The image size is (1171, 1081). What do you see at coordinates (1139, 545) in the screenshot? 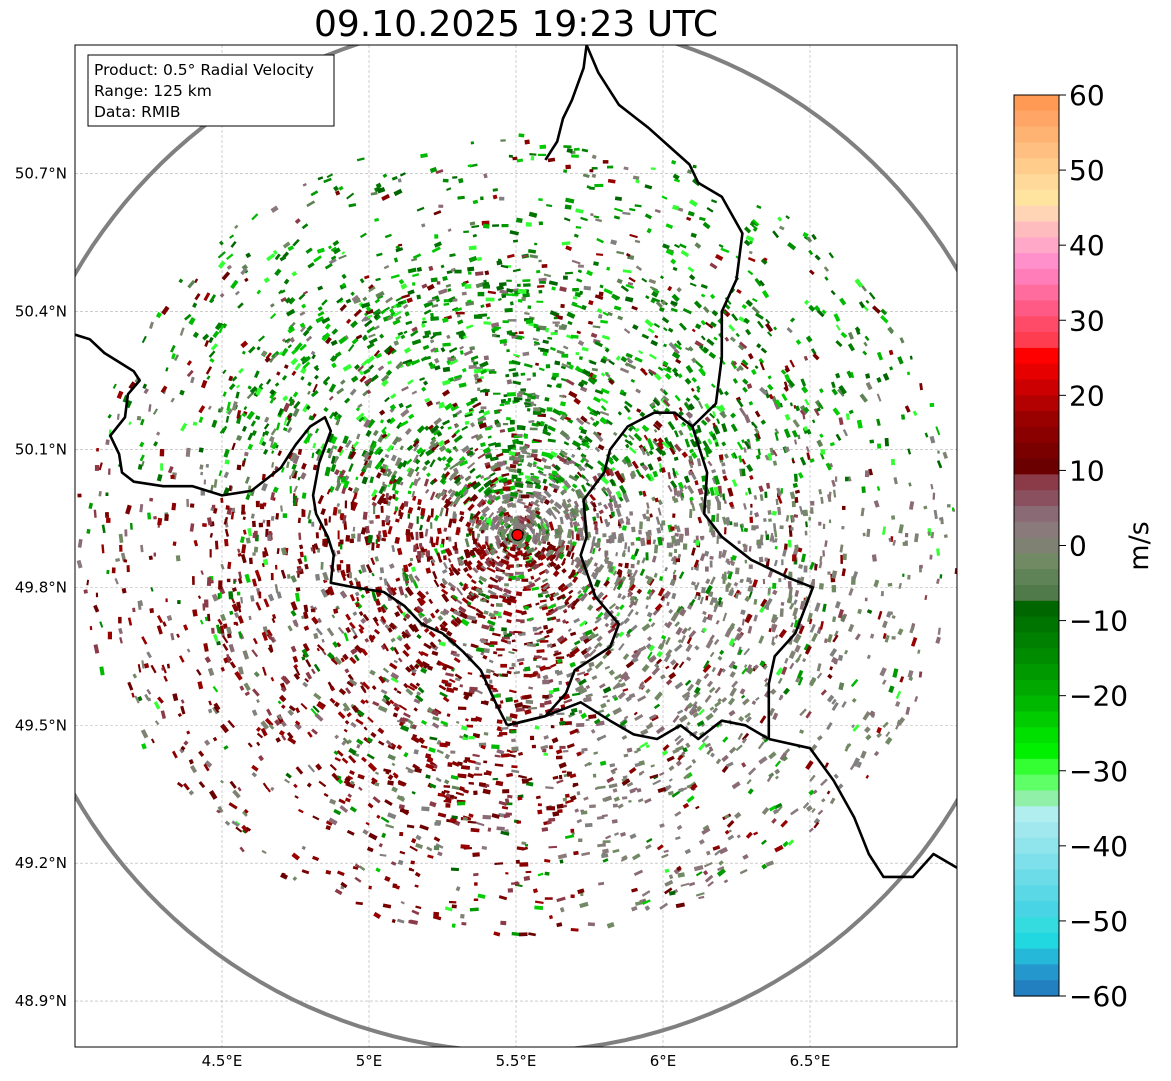
I see `colorbar-label: m/s` at bounding box center [1139, 545].